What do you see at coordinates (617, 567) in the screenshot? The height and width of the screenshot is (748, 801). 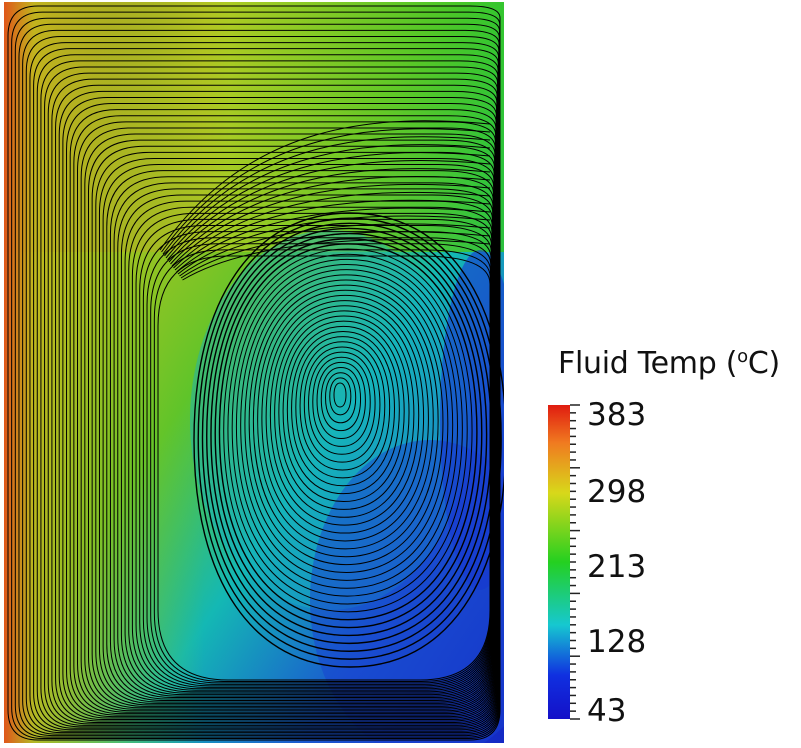 I see `tick-label-213: 213` at bounding box center [617, 567].